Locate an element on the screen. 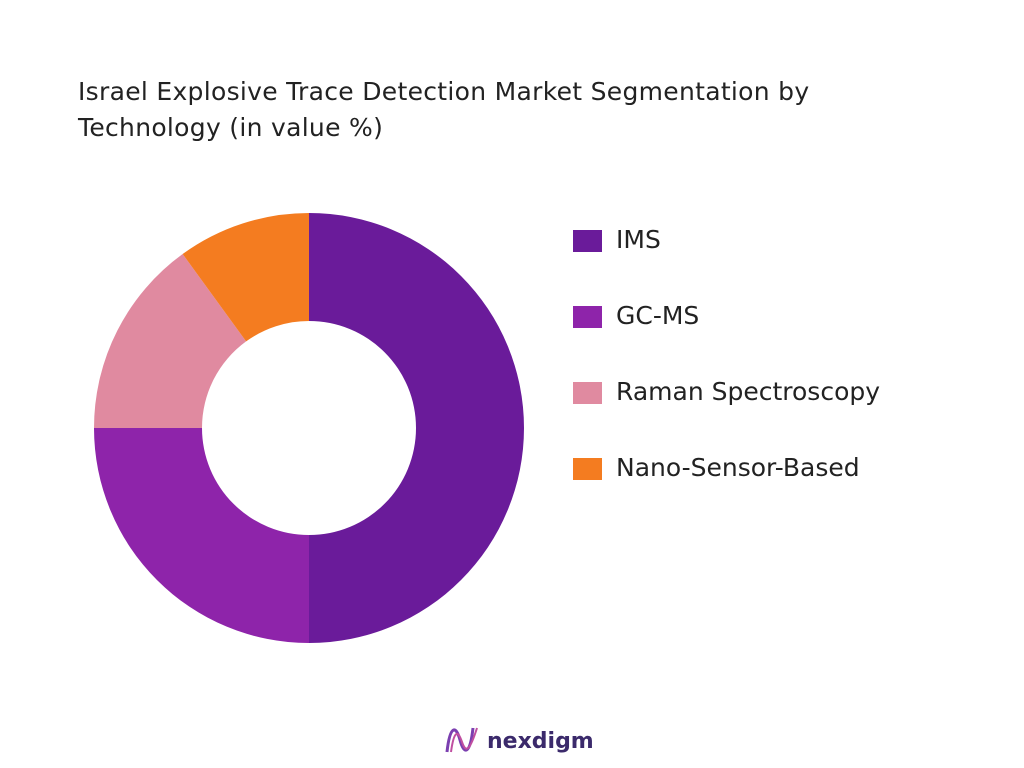 The image size is (1024, 768). brand-name: nexdigm is located at coordinates (540, 741).